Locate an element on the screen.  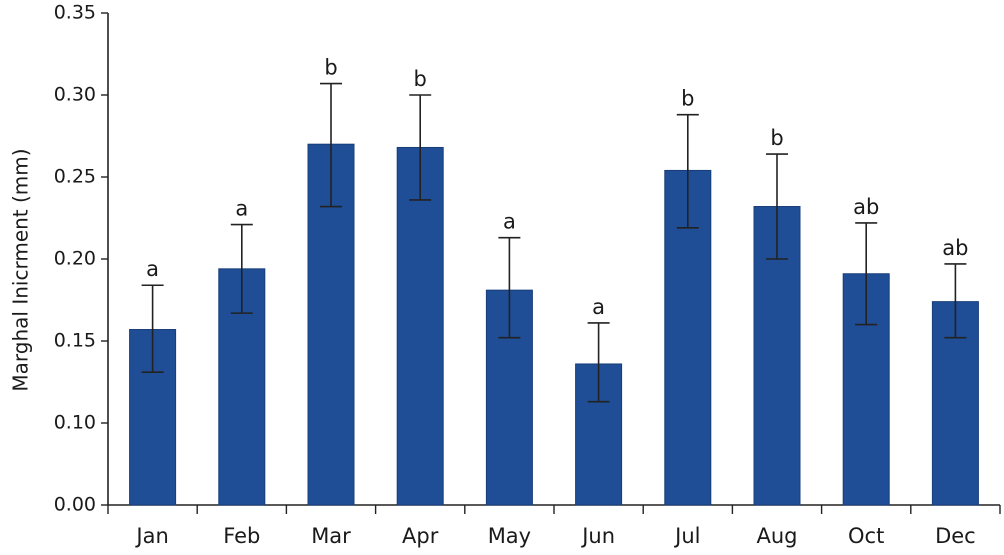
y-tick-label: 0.35 is located at coordinates (75, 13).